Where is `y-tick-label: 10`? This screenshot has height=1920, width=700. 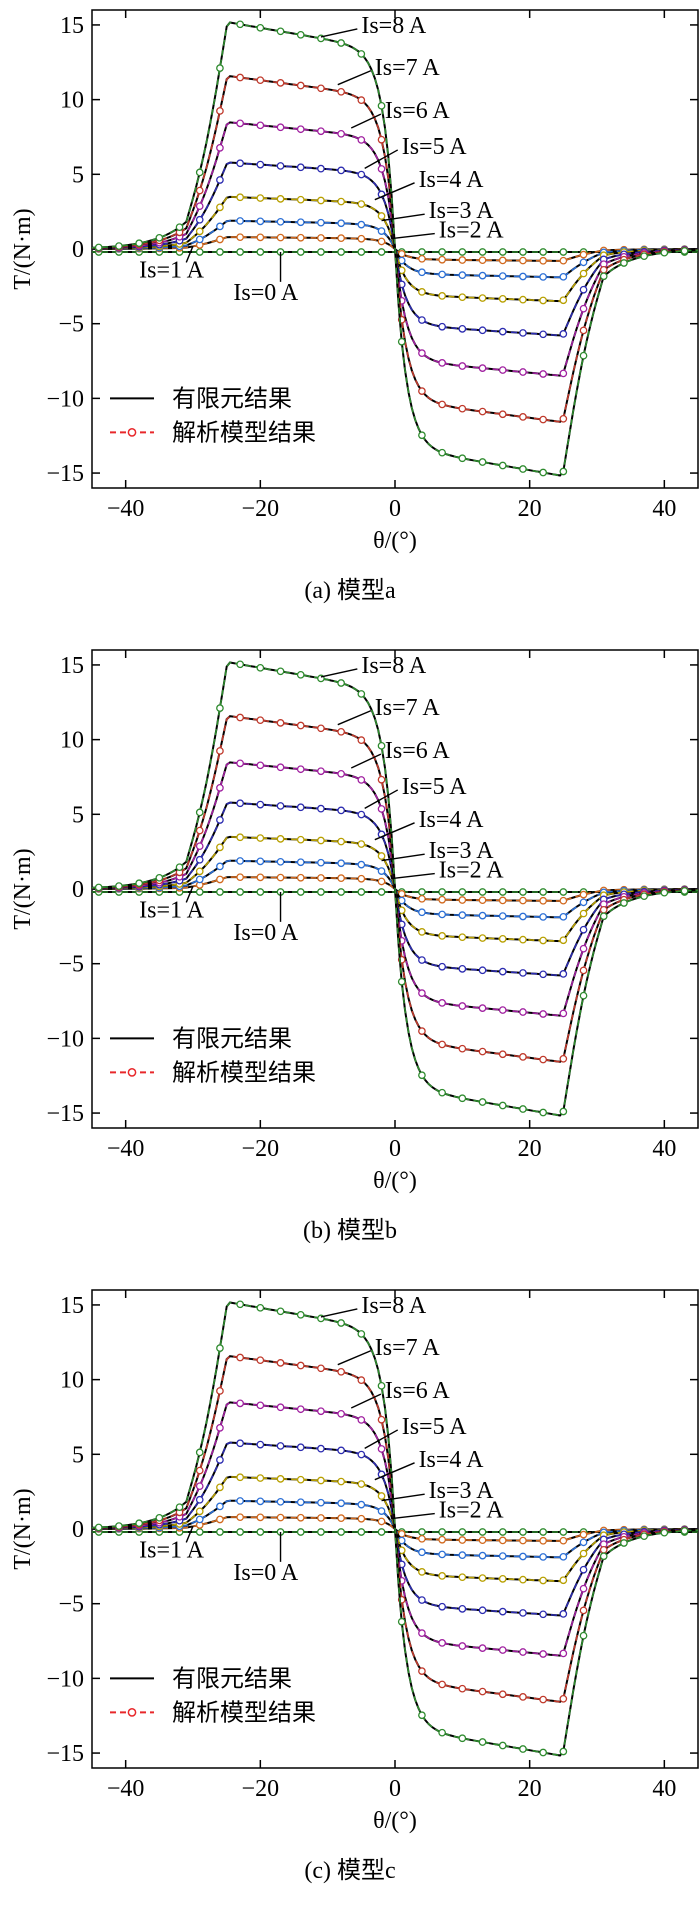 y-tick-label: 10 is located at coordinates (72, 101).